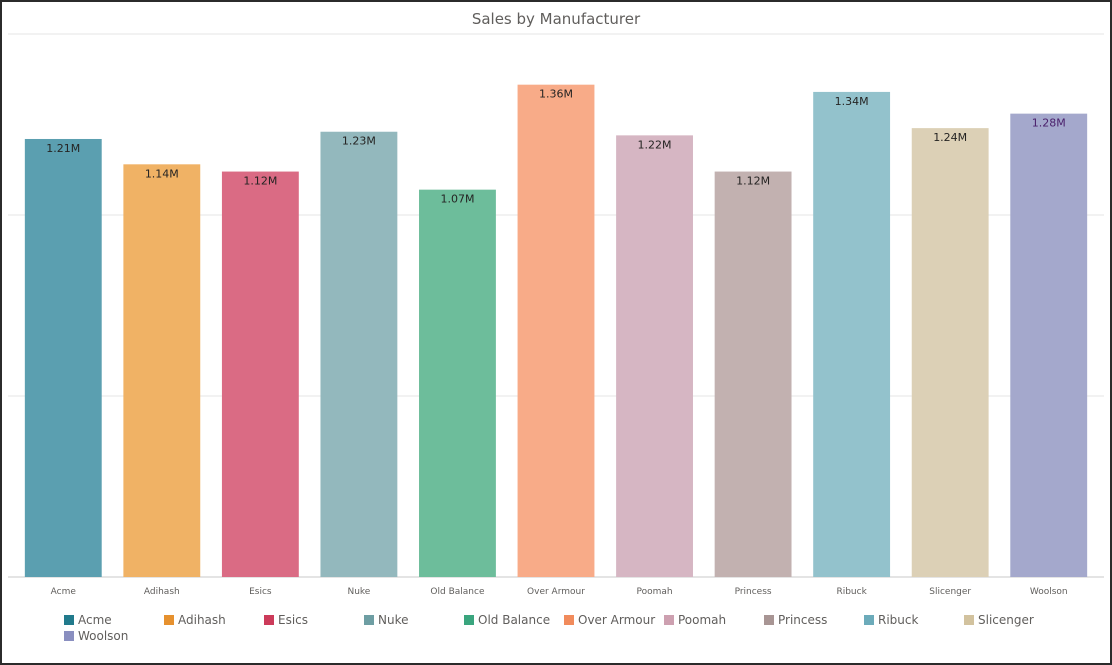  Describe the element at coordinates (556, 94) in the screenshot. I see `data-label-5: 1.36M` at that location.